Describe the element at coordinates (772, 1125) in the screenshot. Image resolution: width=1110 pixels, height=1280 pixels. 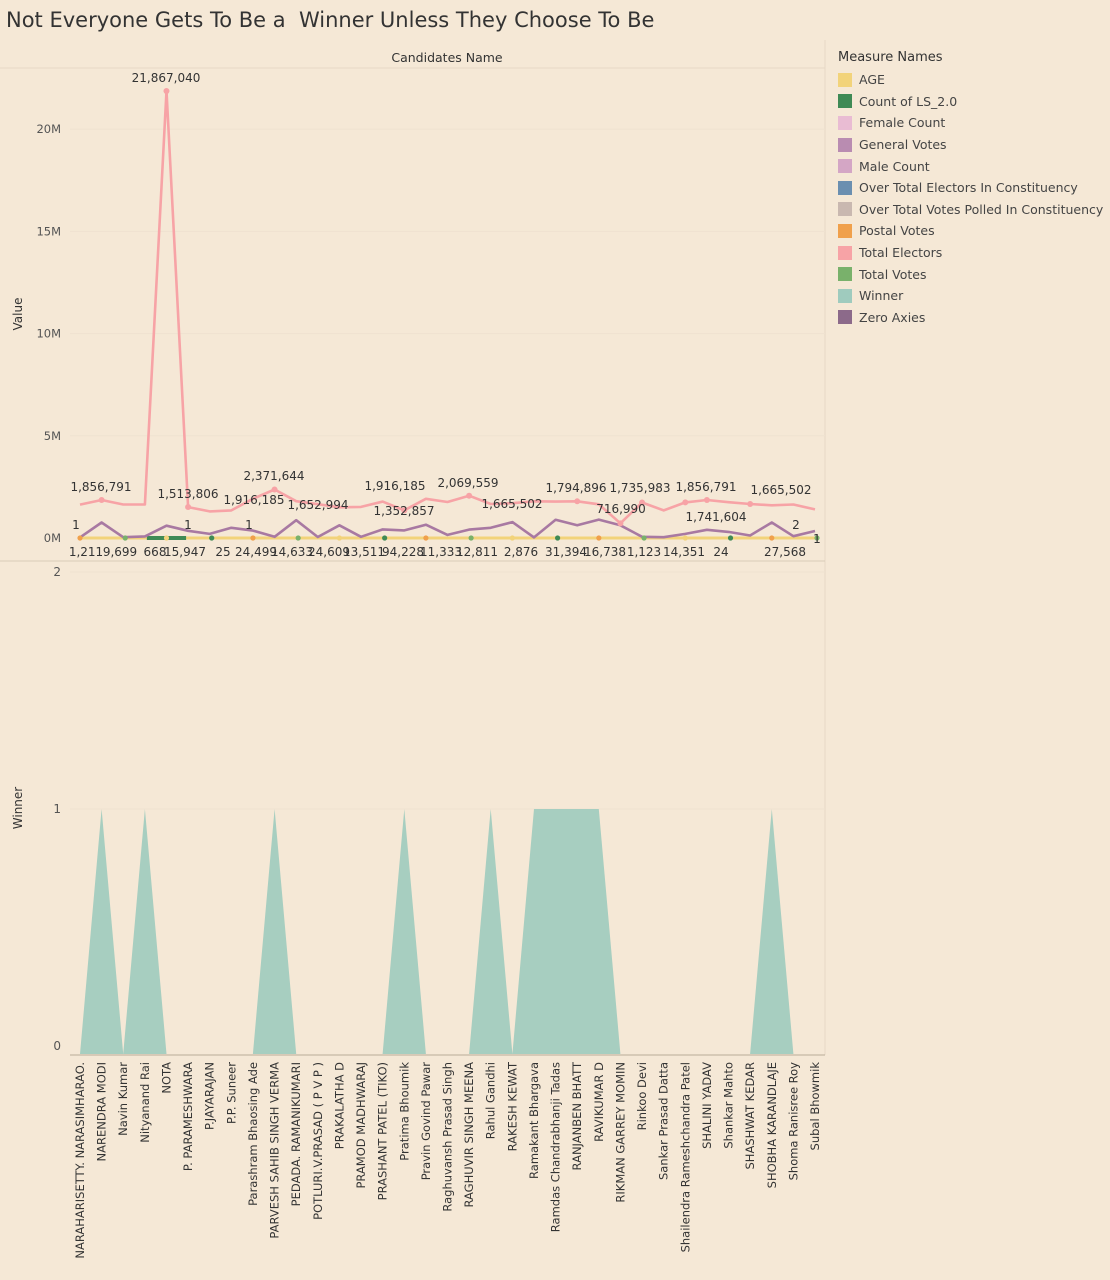
I see `x-tick-label: SHOBHA KARANDLAJE` at that location.